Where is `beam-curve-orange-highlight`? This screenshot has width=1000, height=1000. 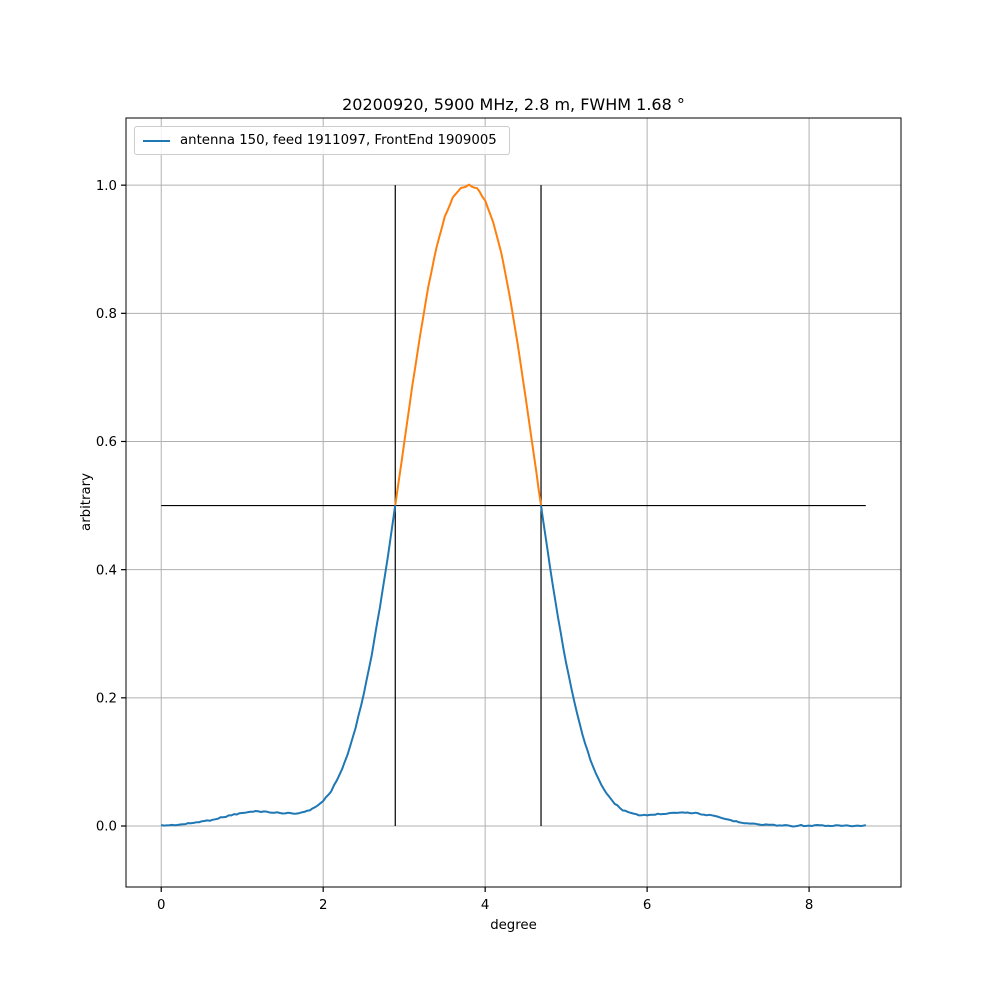 beam-curve-orange-highlight is located at coordinates (468, 344).